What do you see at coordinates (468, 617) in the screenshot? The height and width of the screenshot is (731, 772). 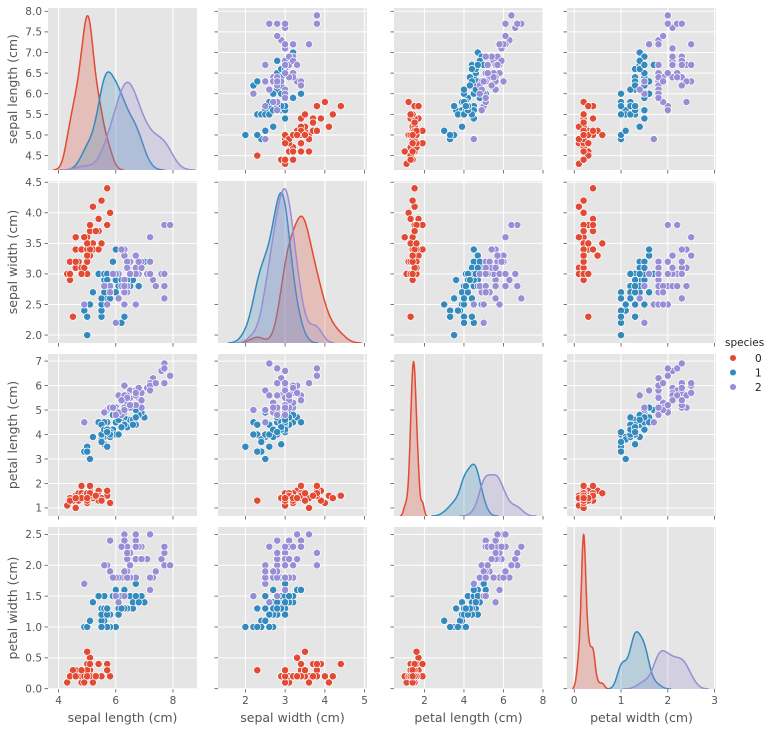 I see `panel-petal-width-cm-vs-petal-length-cm: 2 4 6 8` at bounding box center [468, 617].